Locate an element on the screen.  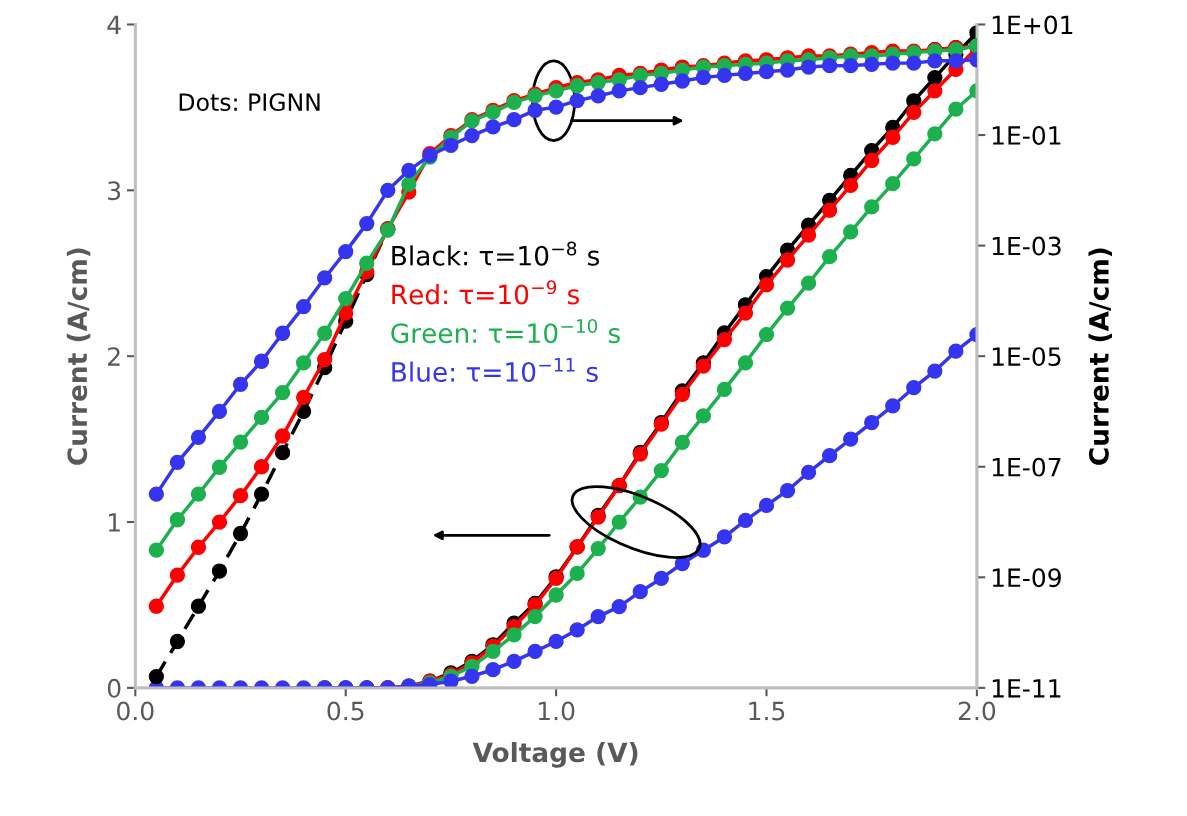
y2-tick-label: 1E-03 is located at coordinates (1026, 246).